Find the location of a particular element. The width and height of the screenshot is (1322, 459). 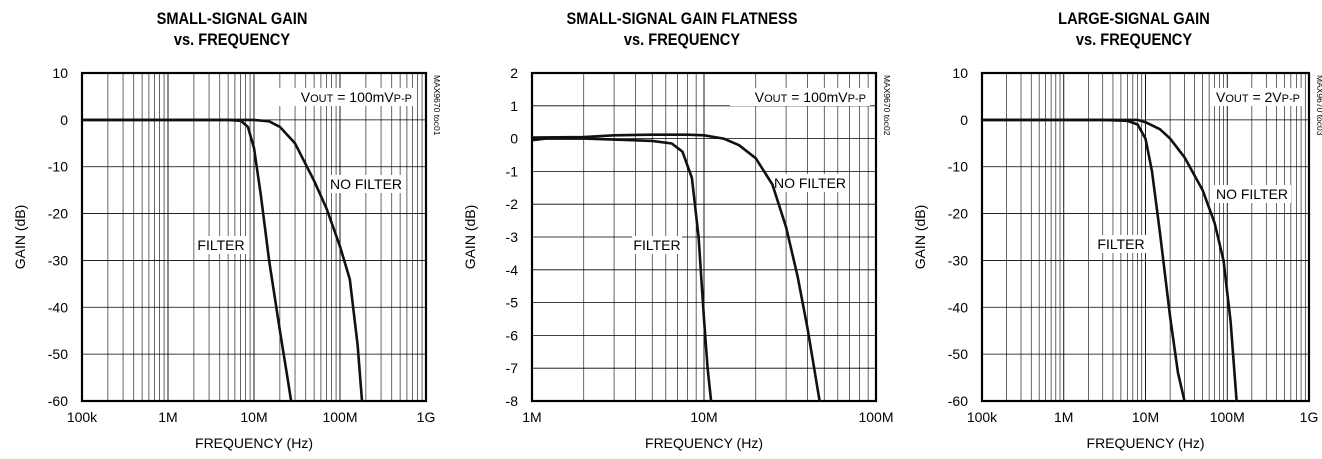

y-tick-label: -8 is located at coordinates (512, 401).